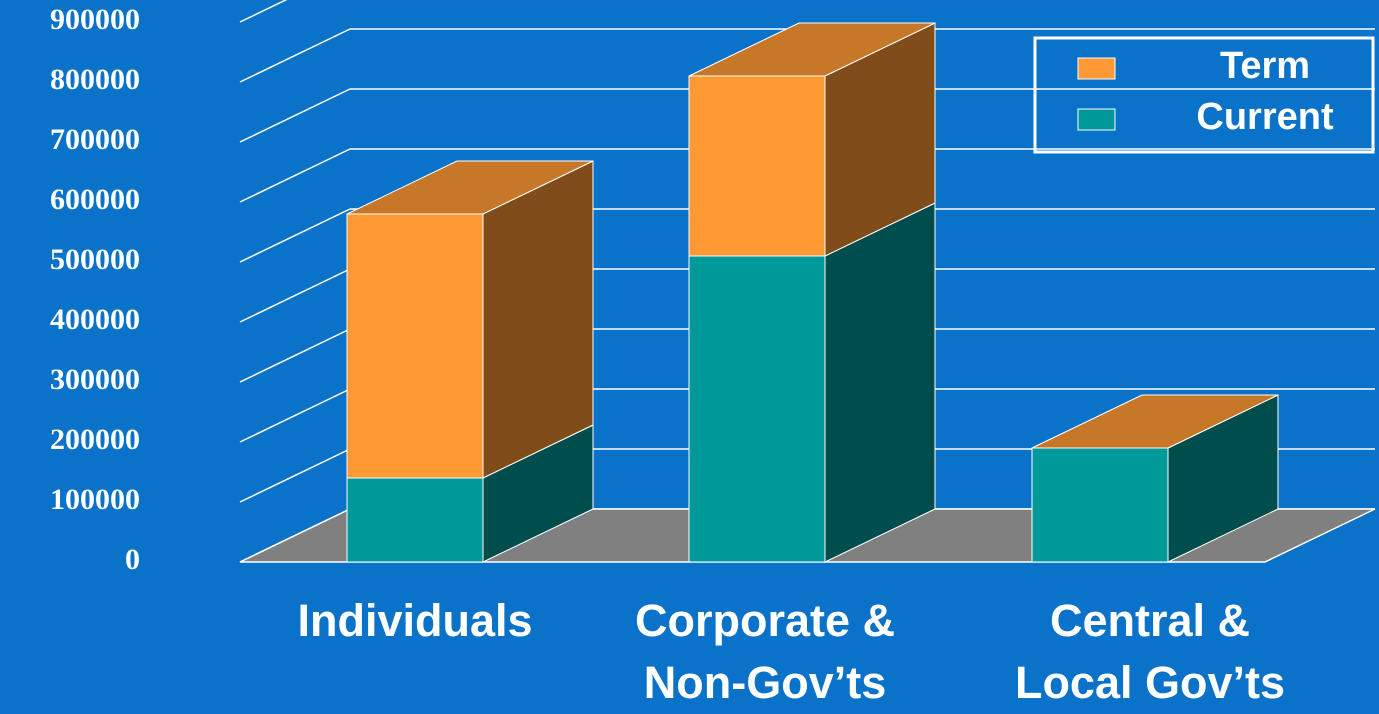 The height and width of the screenshot is (714, 1379). Describe the element at coordinates (95, 139) in the screenshot. I see `y-tick-label: 700000` at that location.